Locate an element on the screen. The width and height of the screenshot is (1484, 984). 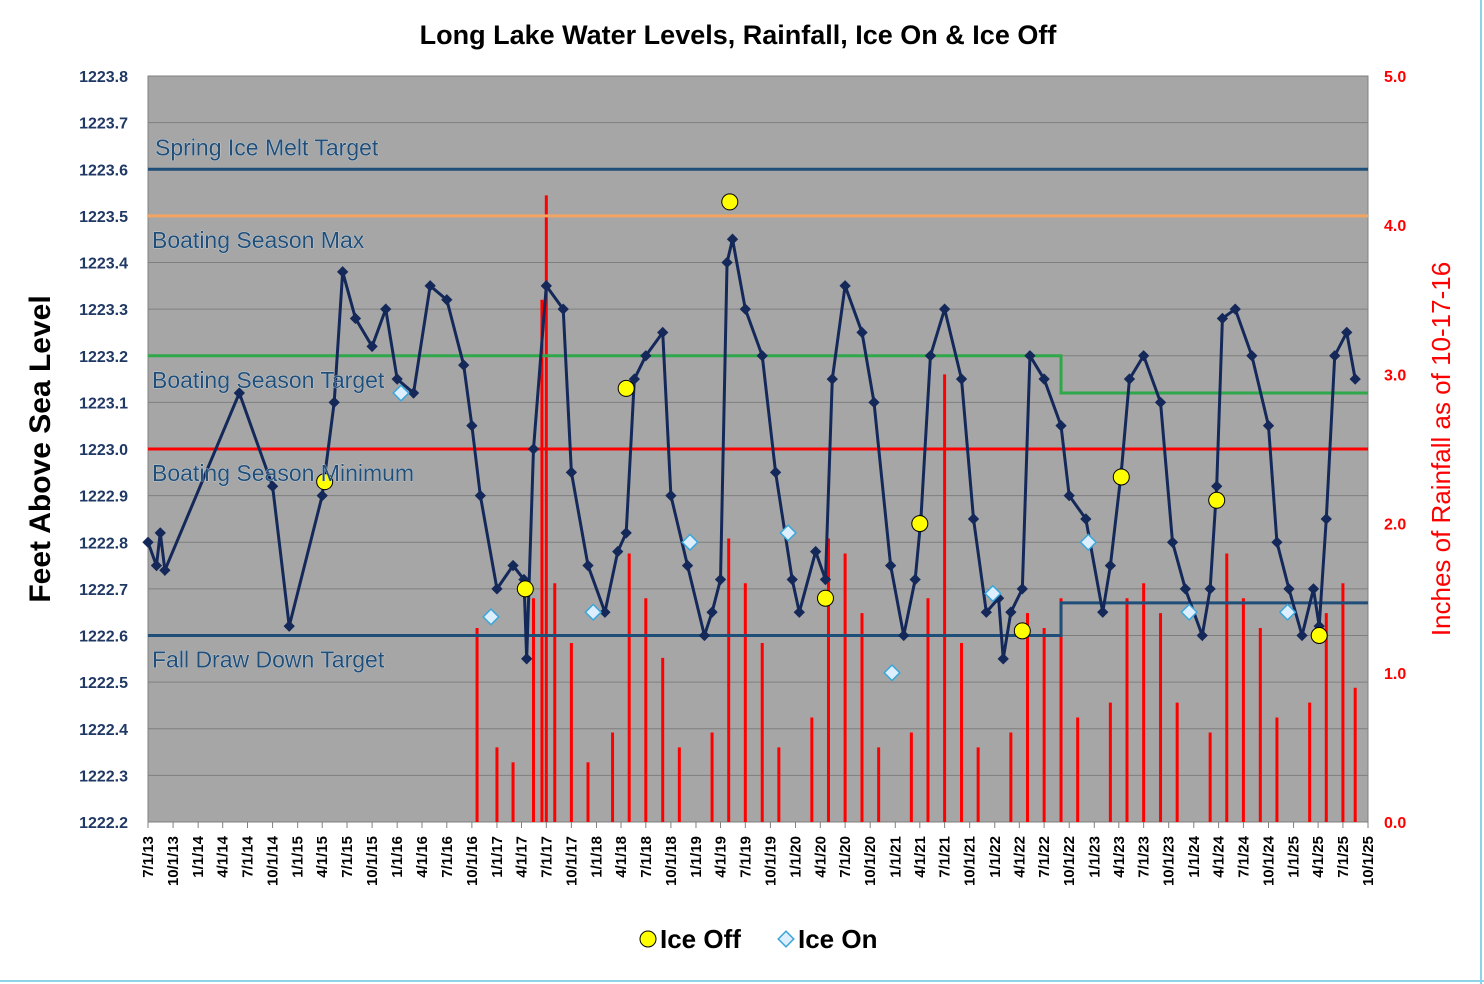
y-tick-label-left-16: 1223.8 is located at coordinates (103, 77).